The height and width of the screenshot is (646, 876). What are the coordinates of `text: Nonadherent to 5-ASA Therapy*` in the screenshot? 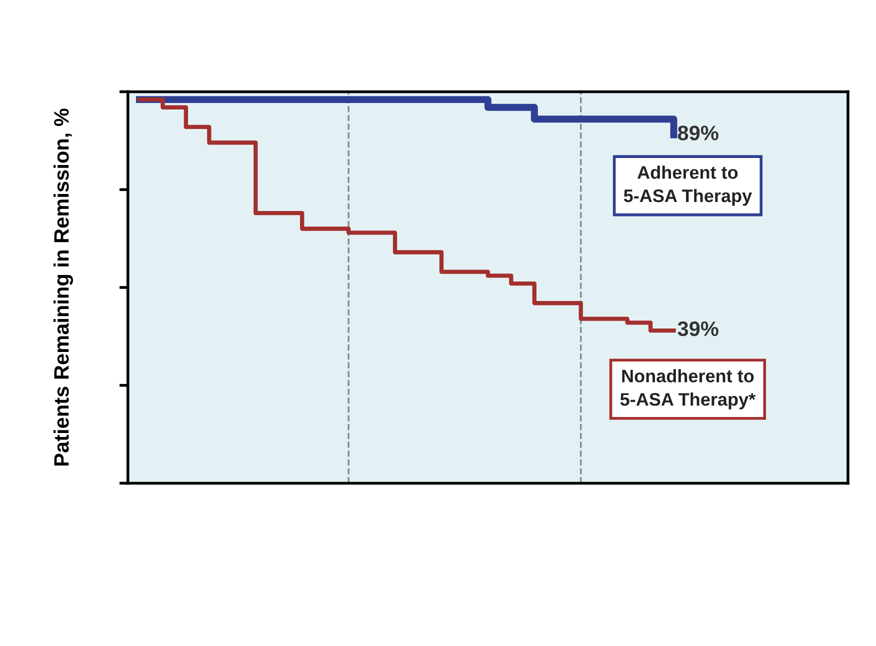 It's located at (688, 389).